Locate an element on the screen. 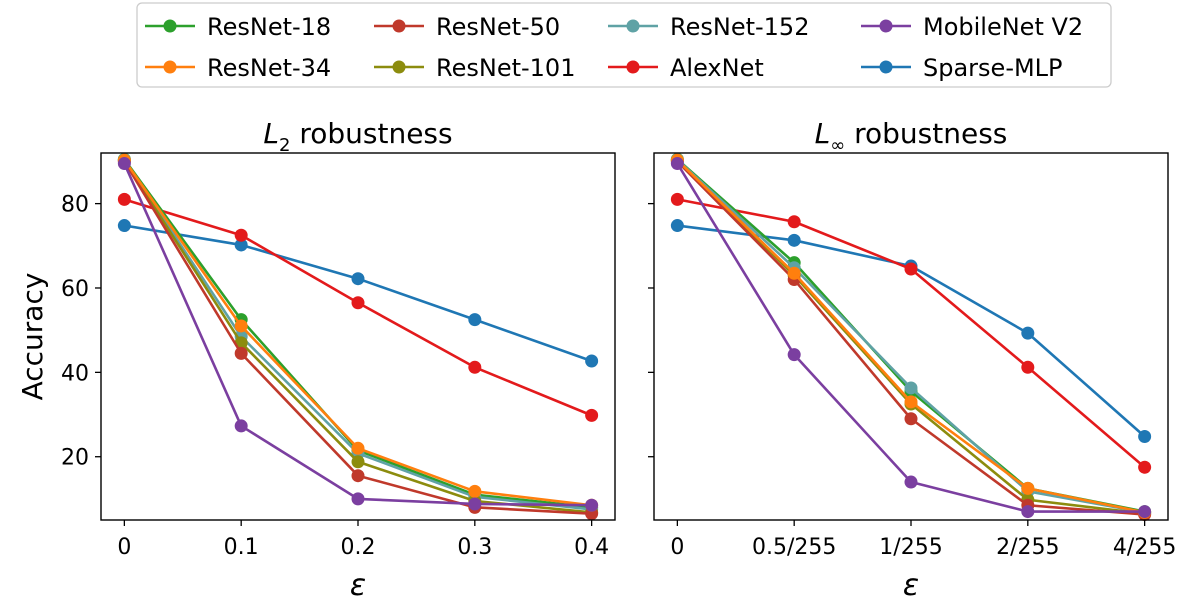  y-axis-label: Accuracy is located at coordinates (32, 337).